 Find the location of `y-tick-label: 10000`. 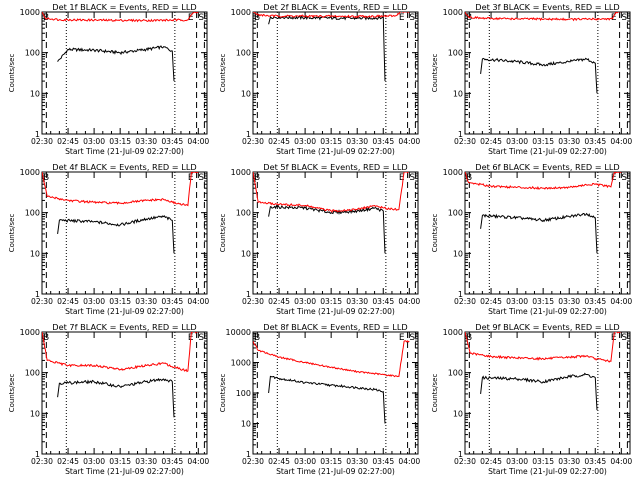

y-tick-label: 10000 is located at coordinates (238, 332).